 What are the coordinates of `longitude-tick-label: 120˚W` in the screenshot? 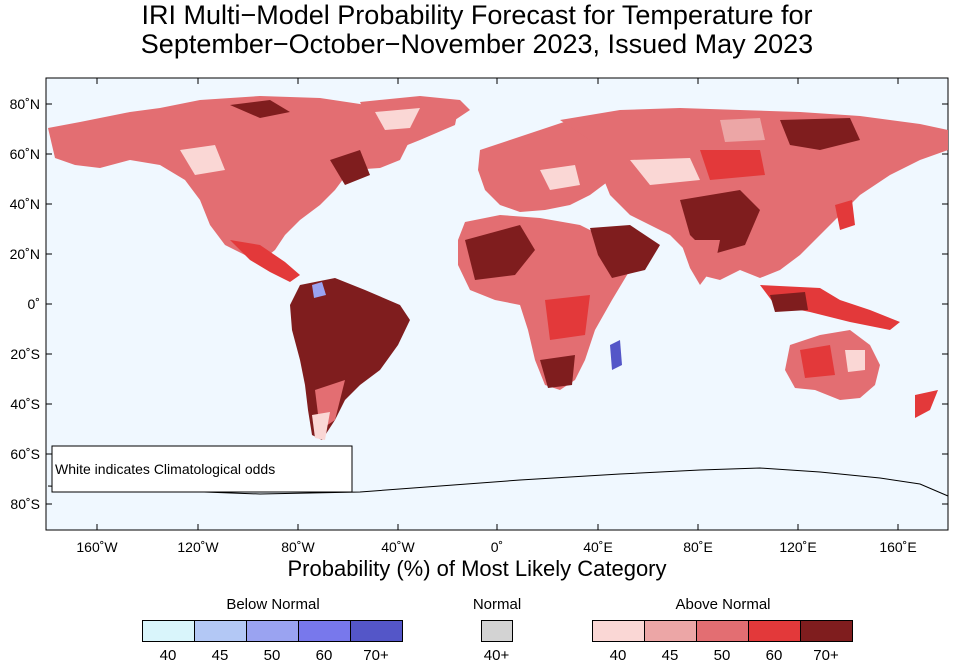 It's located at (198, 547).